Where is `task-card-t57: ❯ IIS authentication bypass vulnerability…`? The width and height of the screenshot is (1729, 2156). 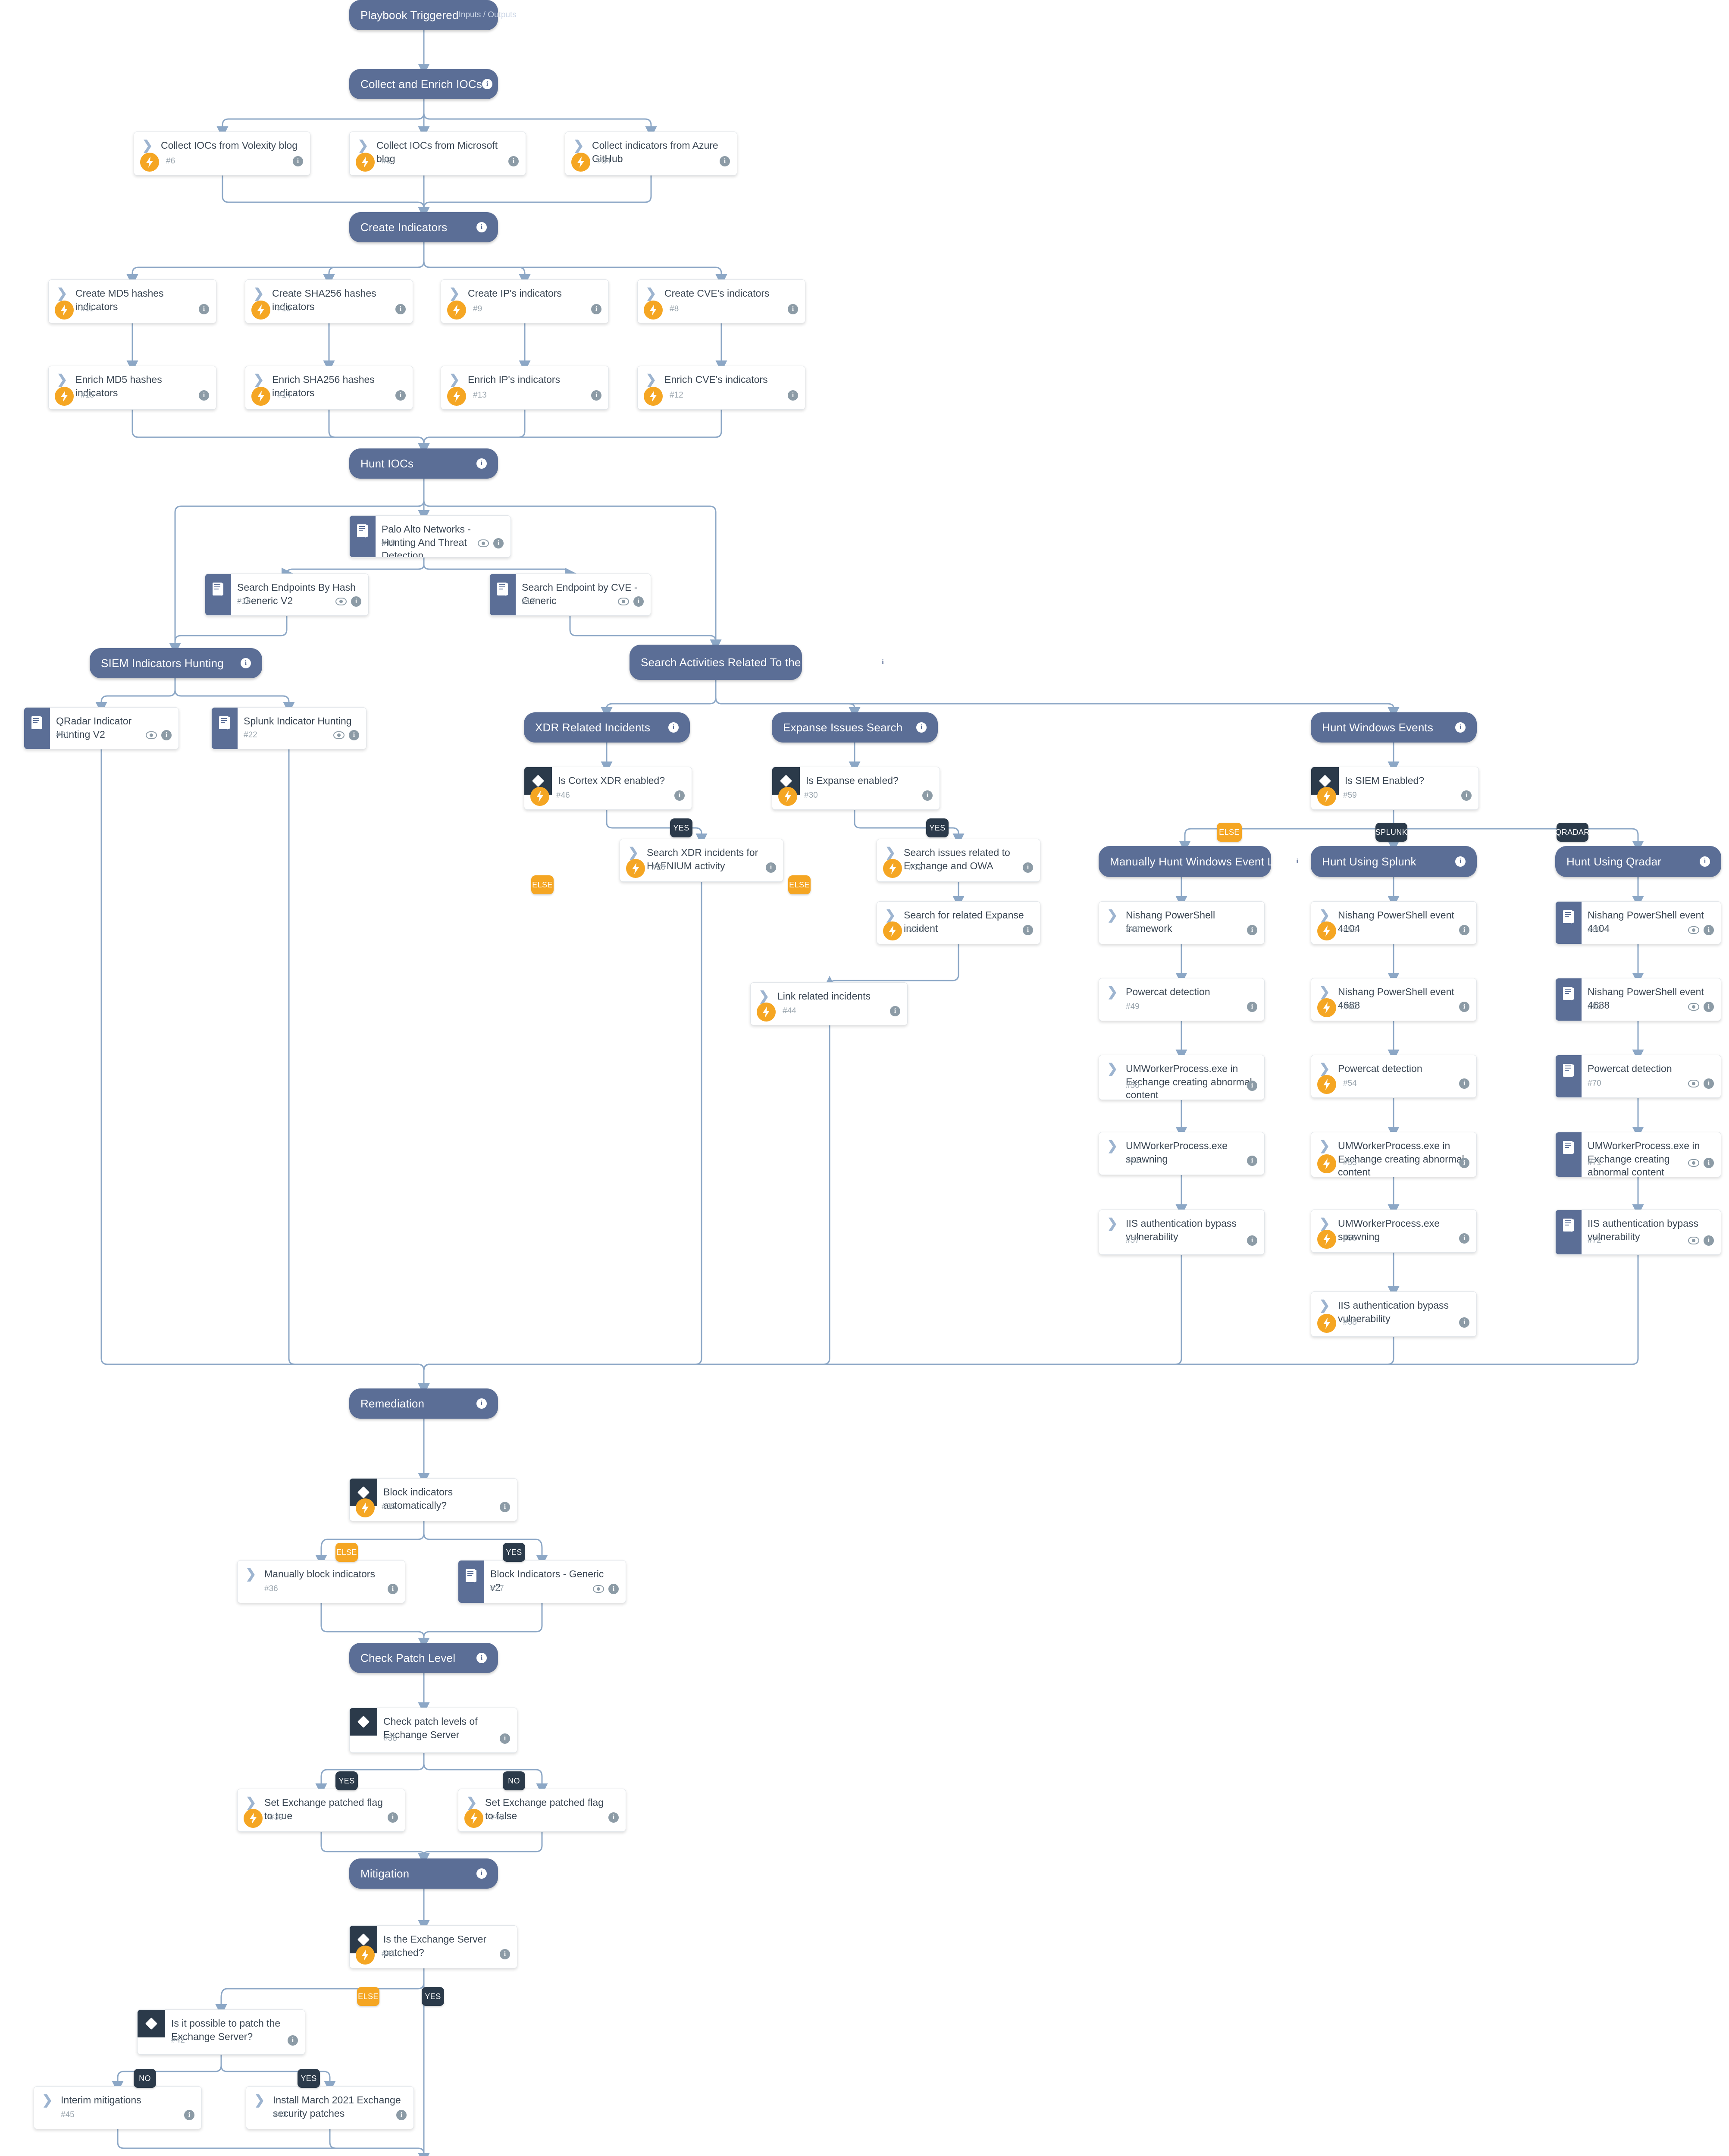
task-card-t57: ❯ IIS authentication bypass vulnerability… is located at coordinates (1182, 1232).